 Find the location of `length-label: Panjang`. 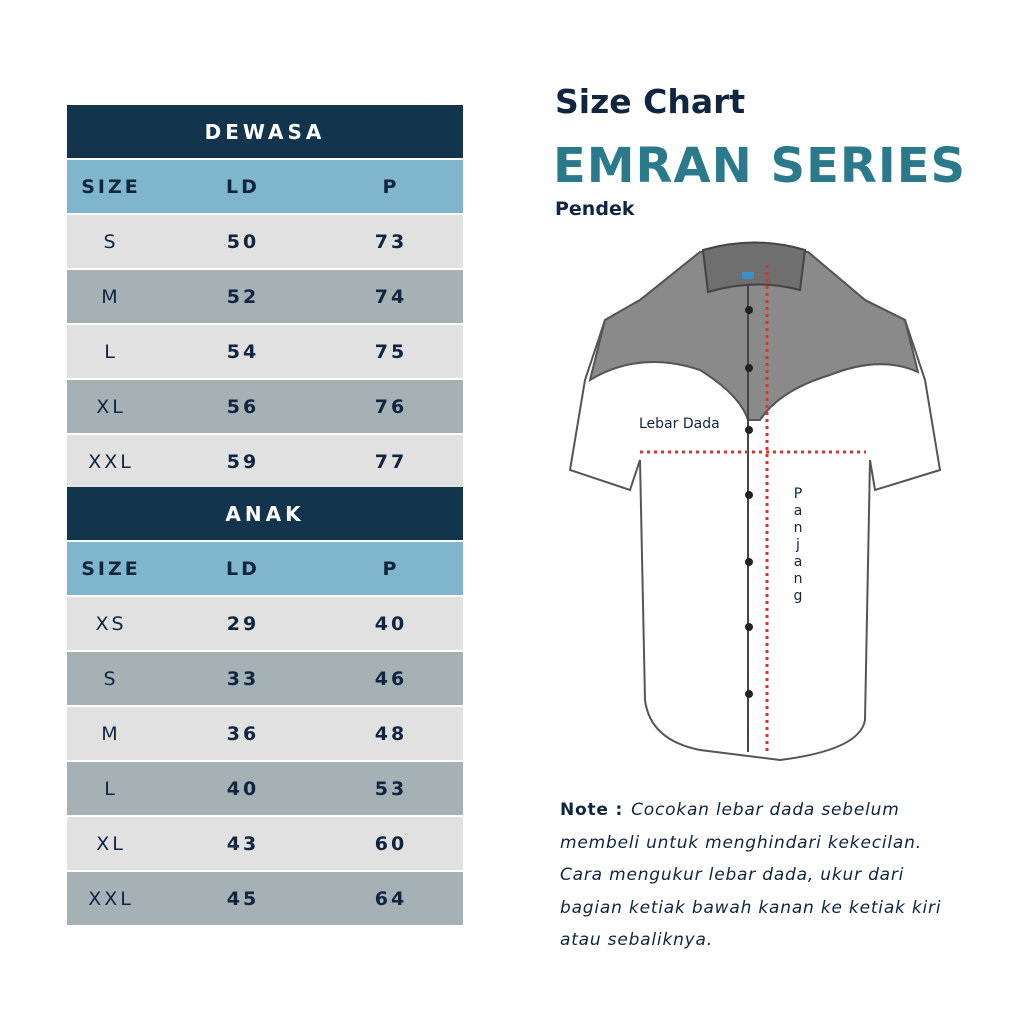

length-label: Panjang is located at coordinates (798, 545).